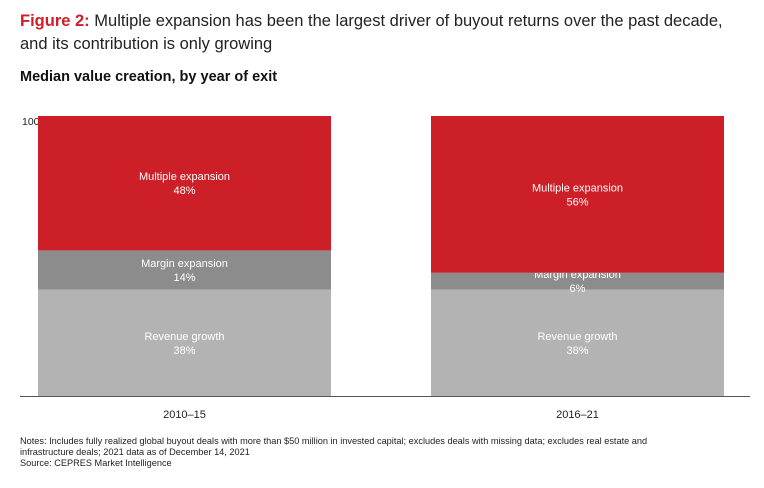 Image resolution: width=764 pixels, height=488 pixels. I want to click on segment-value-label: 14%, so click(184, 278).